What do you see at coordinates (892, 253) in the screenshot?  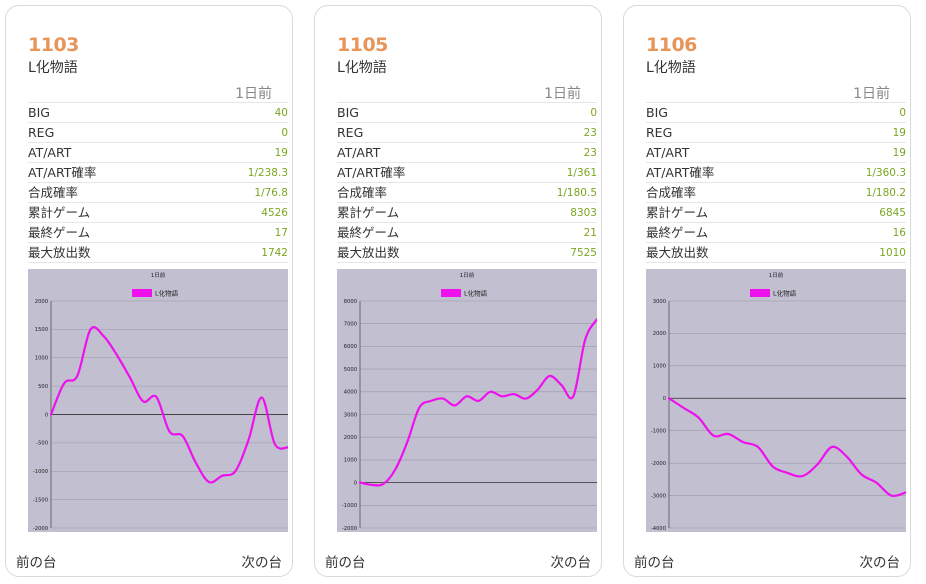 I see `stat-value: 1010` at bounding box center [892, 253].